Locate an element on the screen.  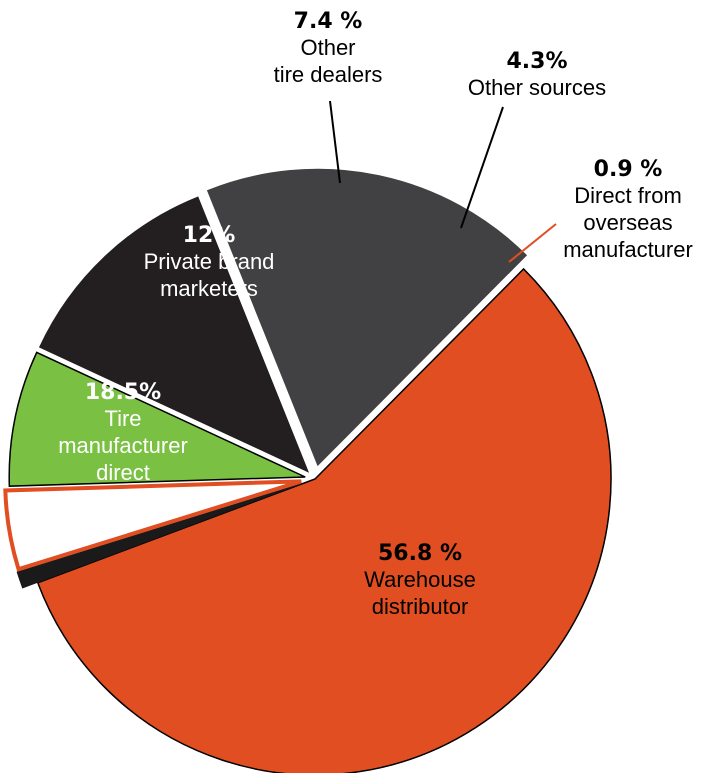
slice-percent-label: 56.8 % is located at coordinates (420, 553).